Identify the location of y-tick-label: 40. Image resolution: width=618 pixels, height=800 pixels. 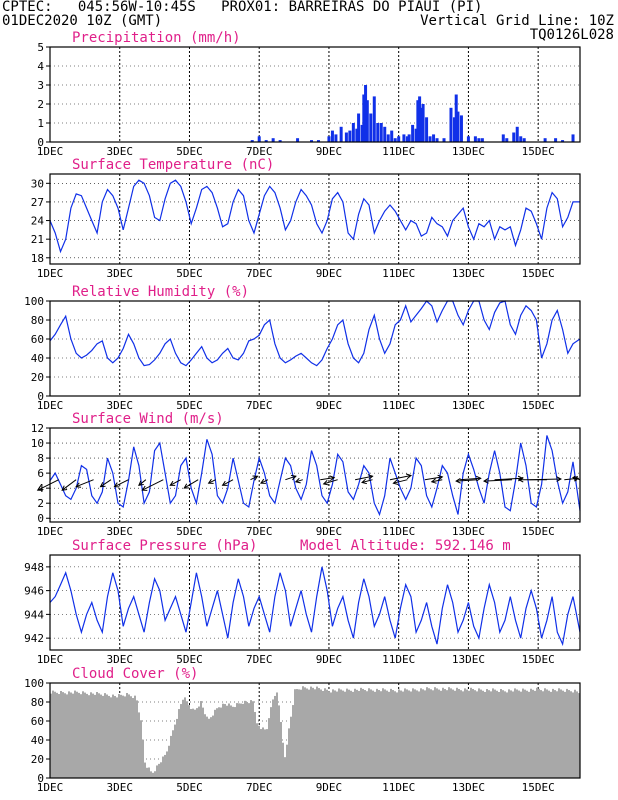
(37, 358).